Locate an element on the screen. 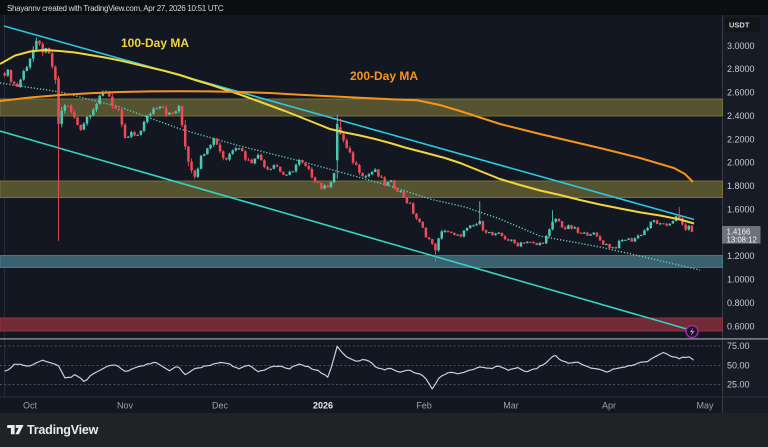 The height and width of the screenshot is (447, 768). svg-text: 1.6000 is located at coordinates (741, 210).